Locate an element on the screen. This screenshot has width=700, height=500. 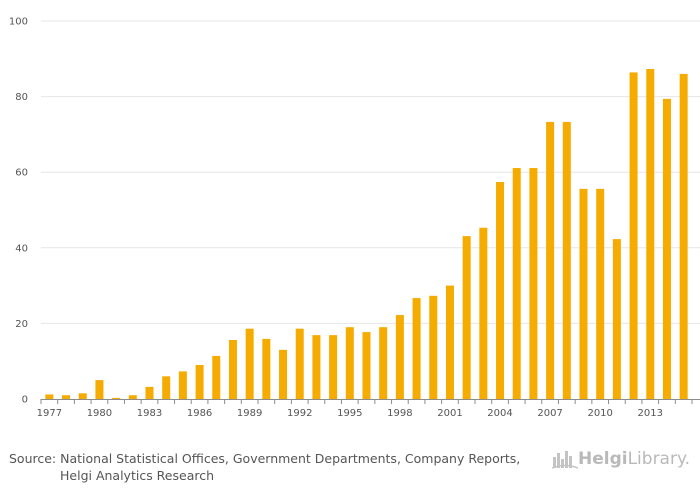
bar-1981 is located at coordinates (116, 398).